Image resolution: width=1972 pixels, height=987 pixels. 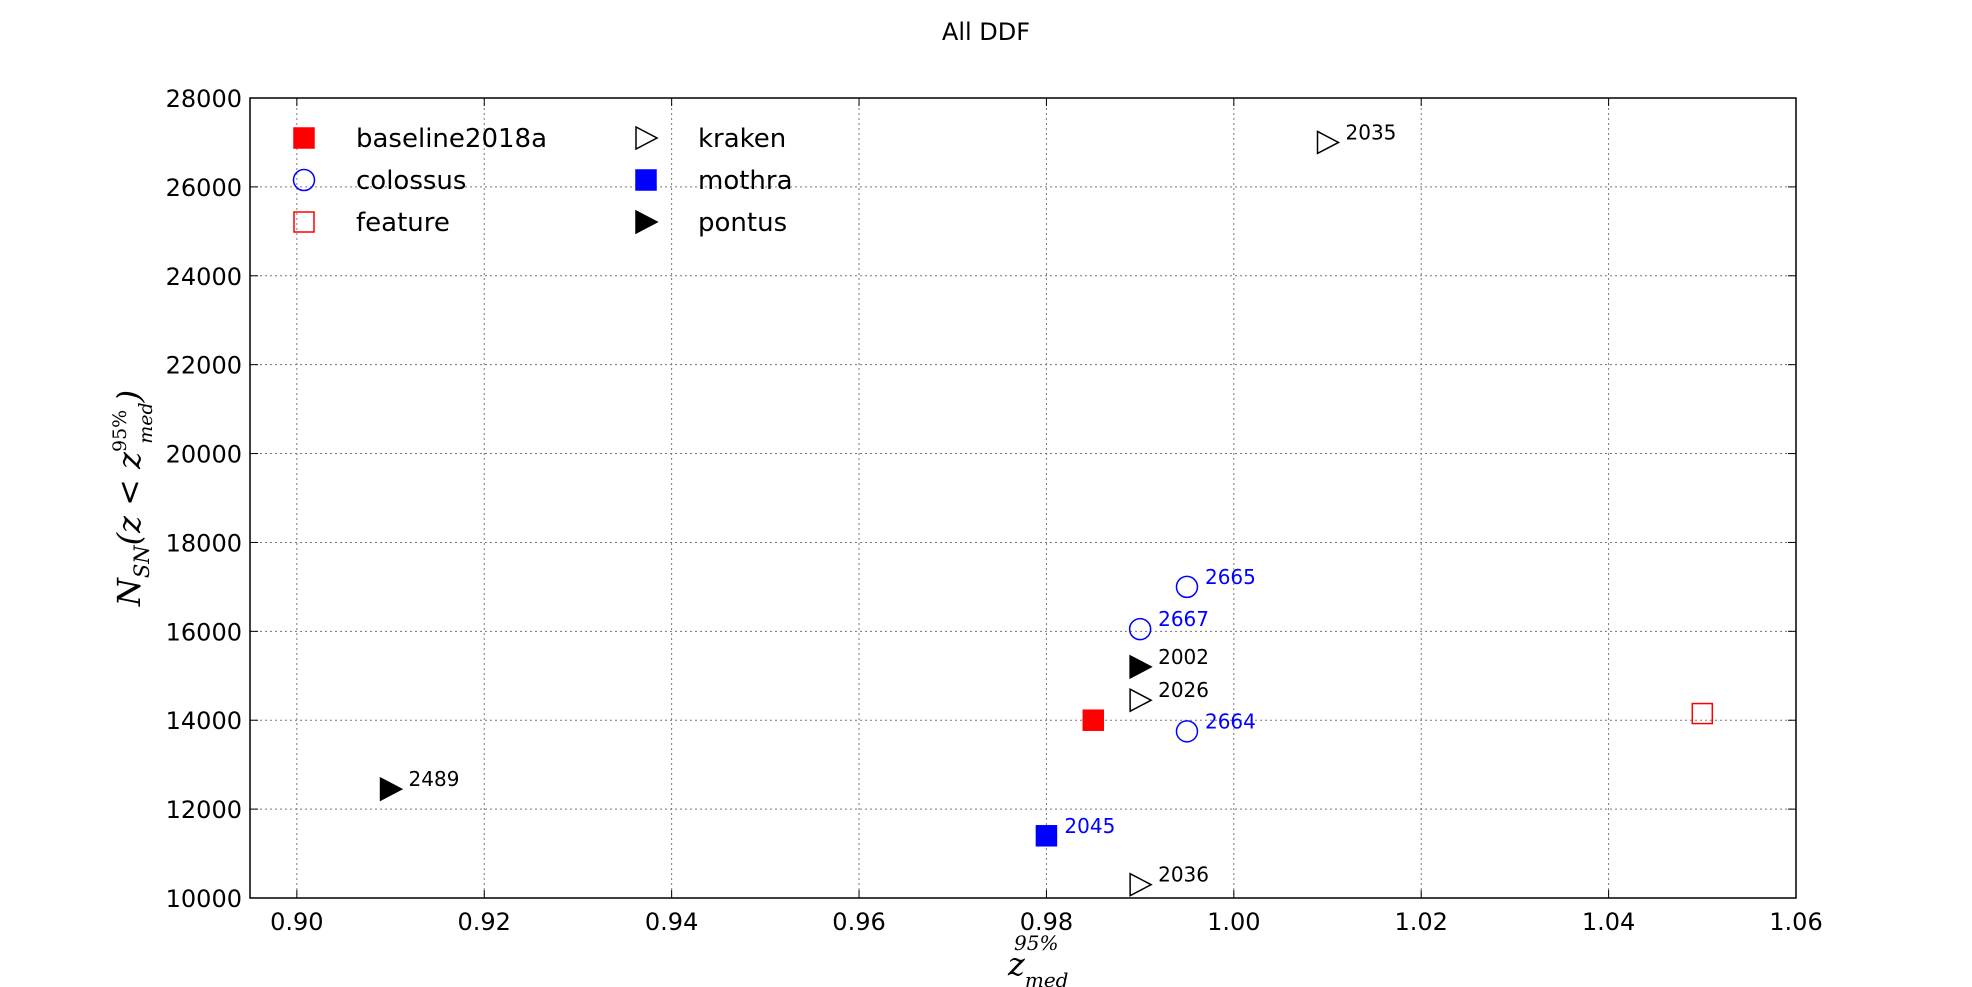 I want to click on point-label: 2664, so click(x=1230, y=721).